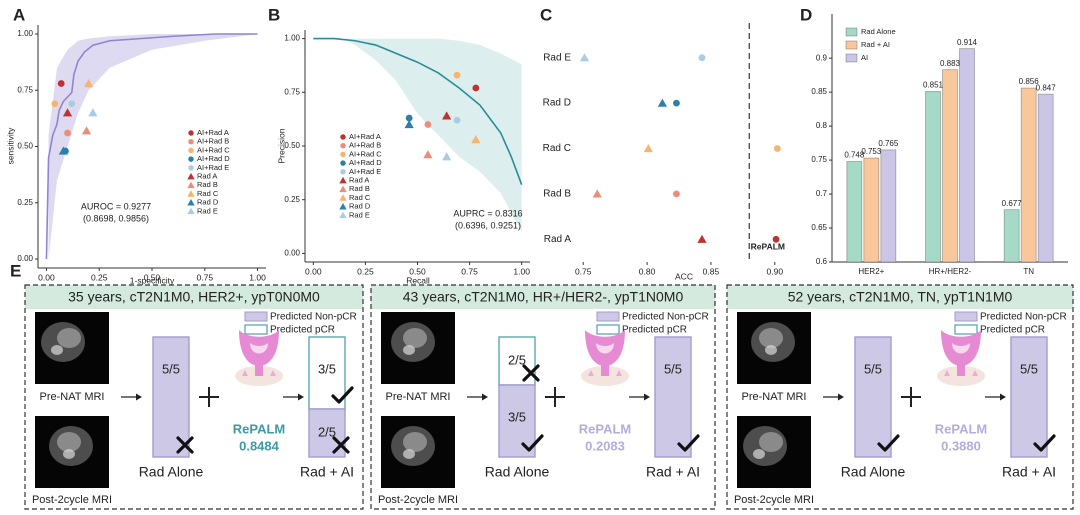  Describe the element at coordinates (365, 145) in the screenshot. I see `legend-label: AI+Rad B` at that location.